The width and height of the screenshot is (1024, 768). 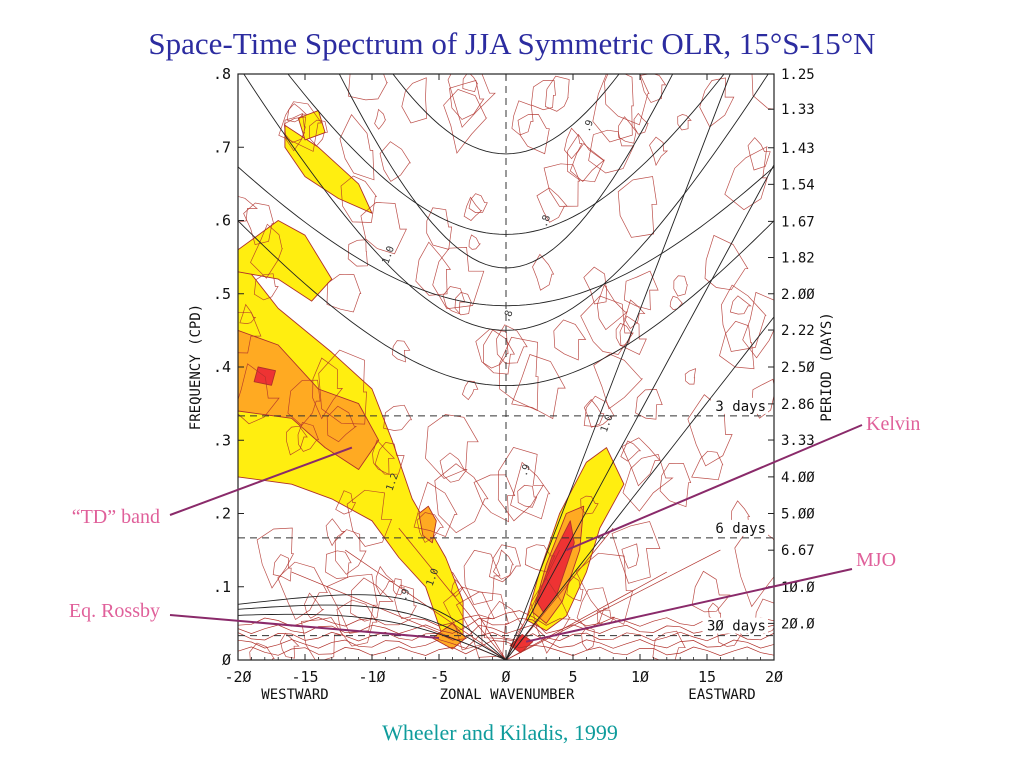 I want to click on period-tick-label: 1.82, so click(x=798, y=259).